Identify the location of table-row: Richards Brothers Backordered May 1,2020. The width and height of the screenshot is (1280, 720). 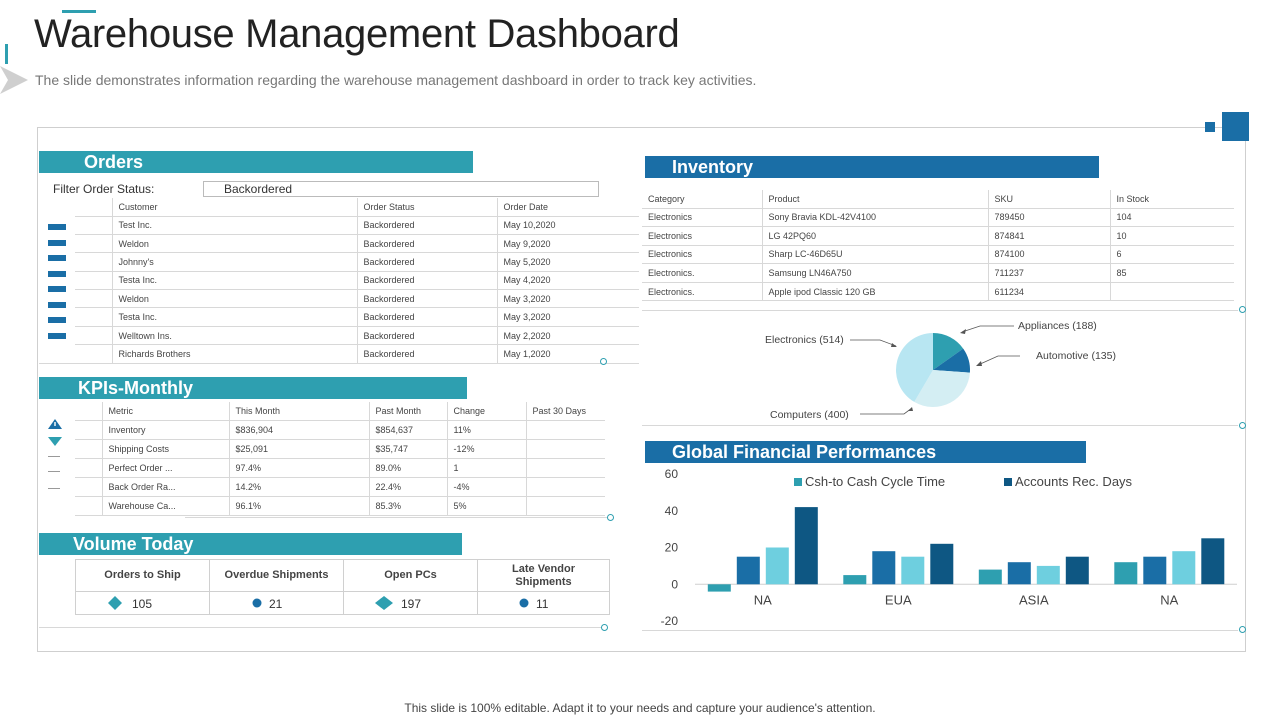
(357, 354).